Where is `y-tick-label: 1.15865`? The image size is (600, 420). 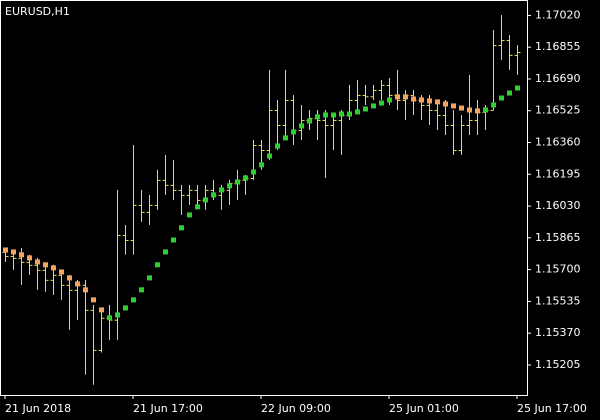 y-tick-label: 1.15865 is located at coordinates (558, 237).